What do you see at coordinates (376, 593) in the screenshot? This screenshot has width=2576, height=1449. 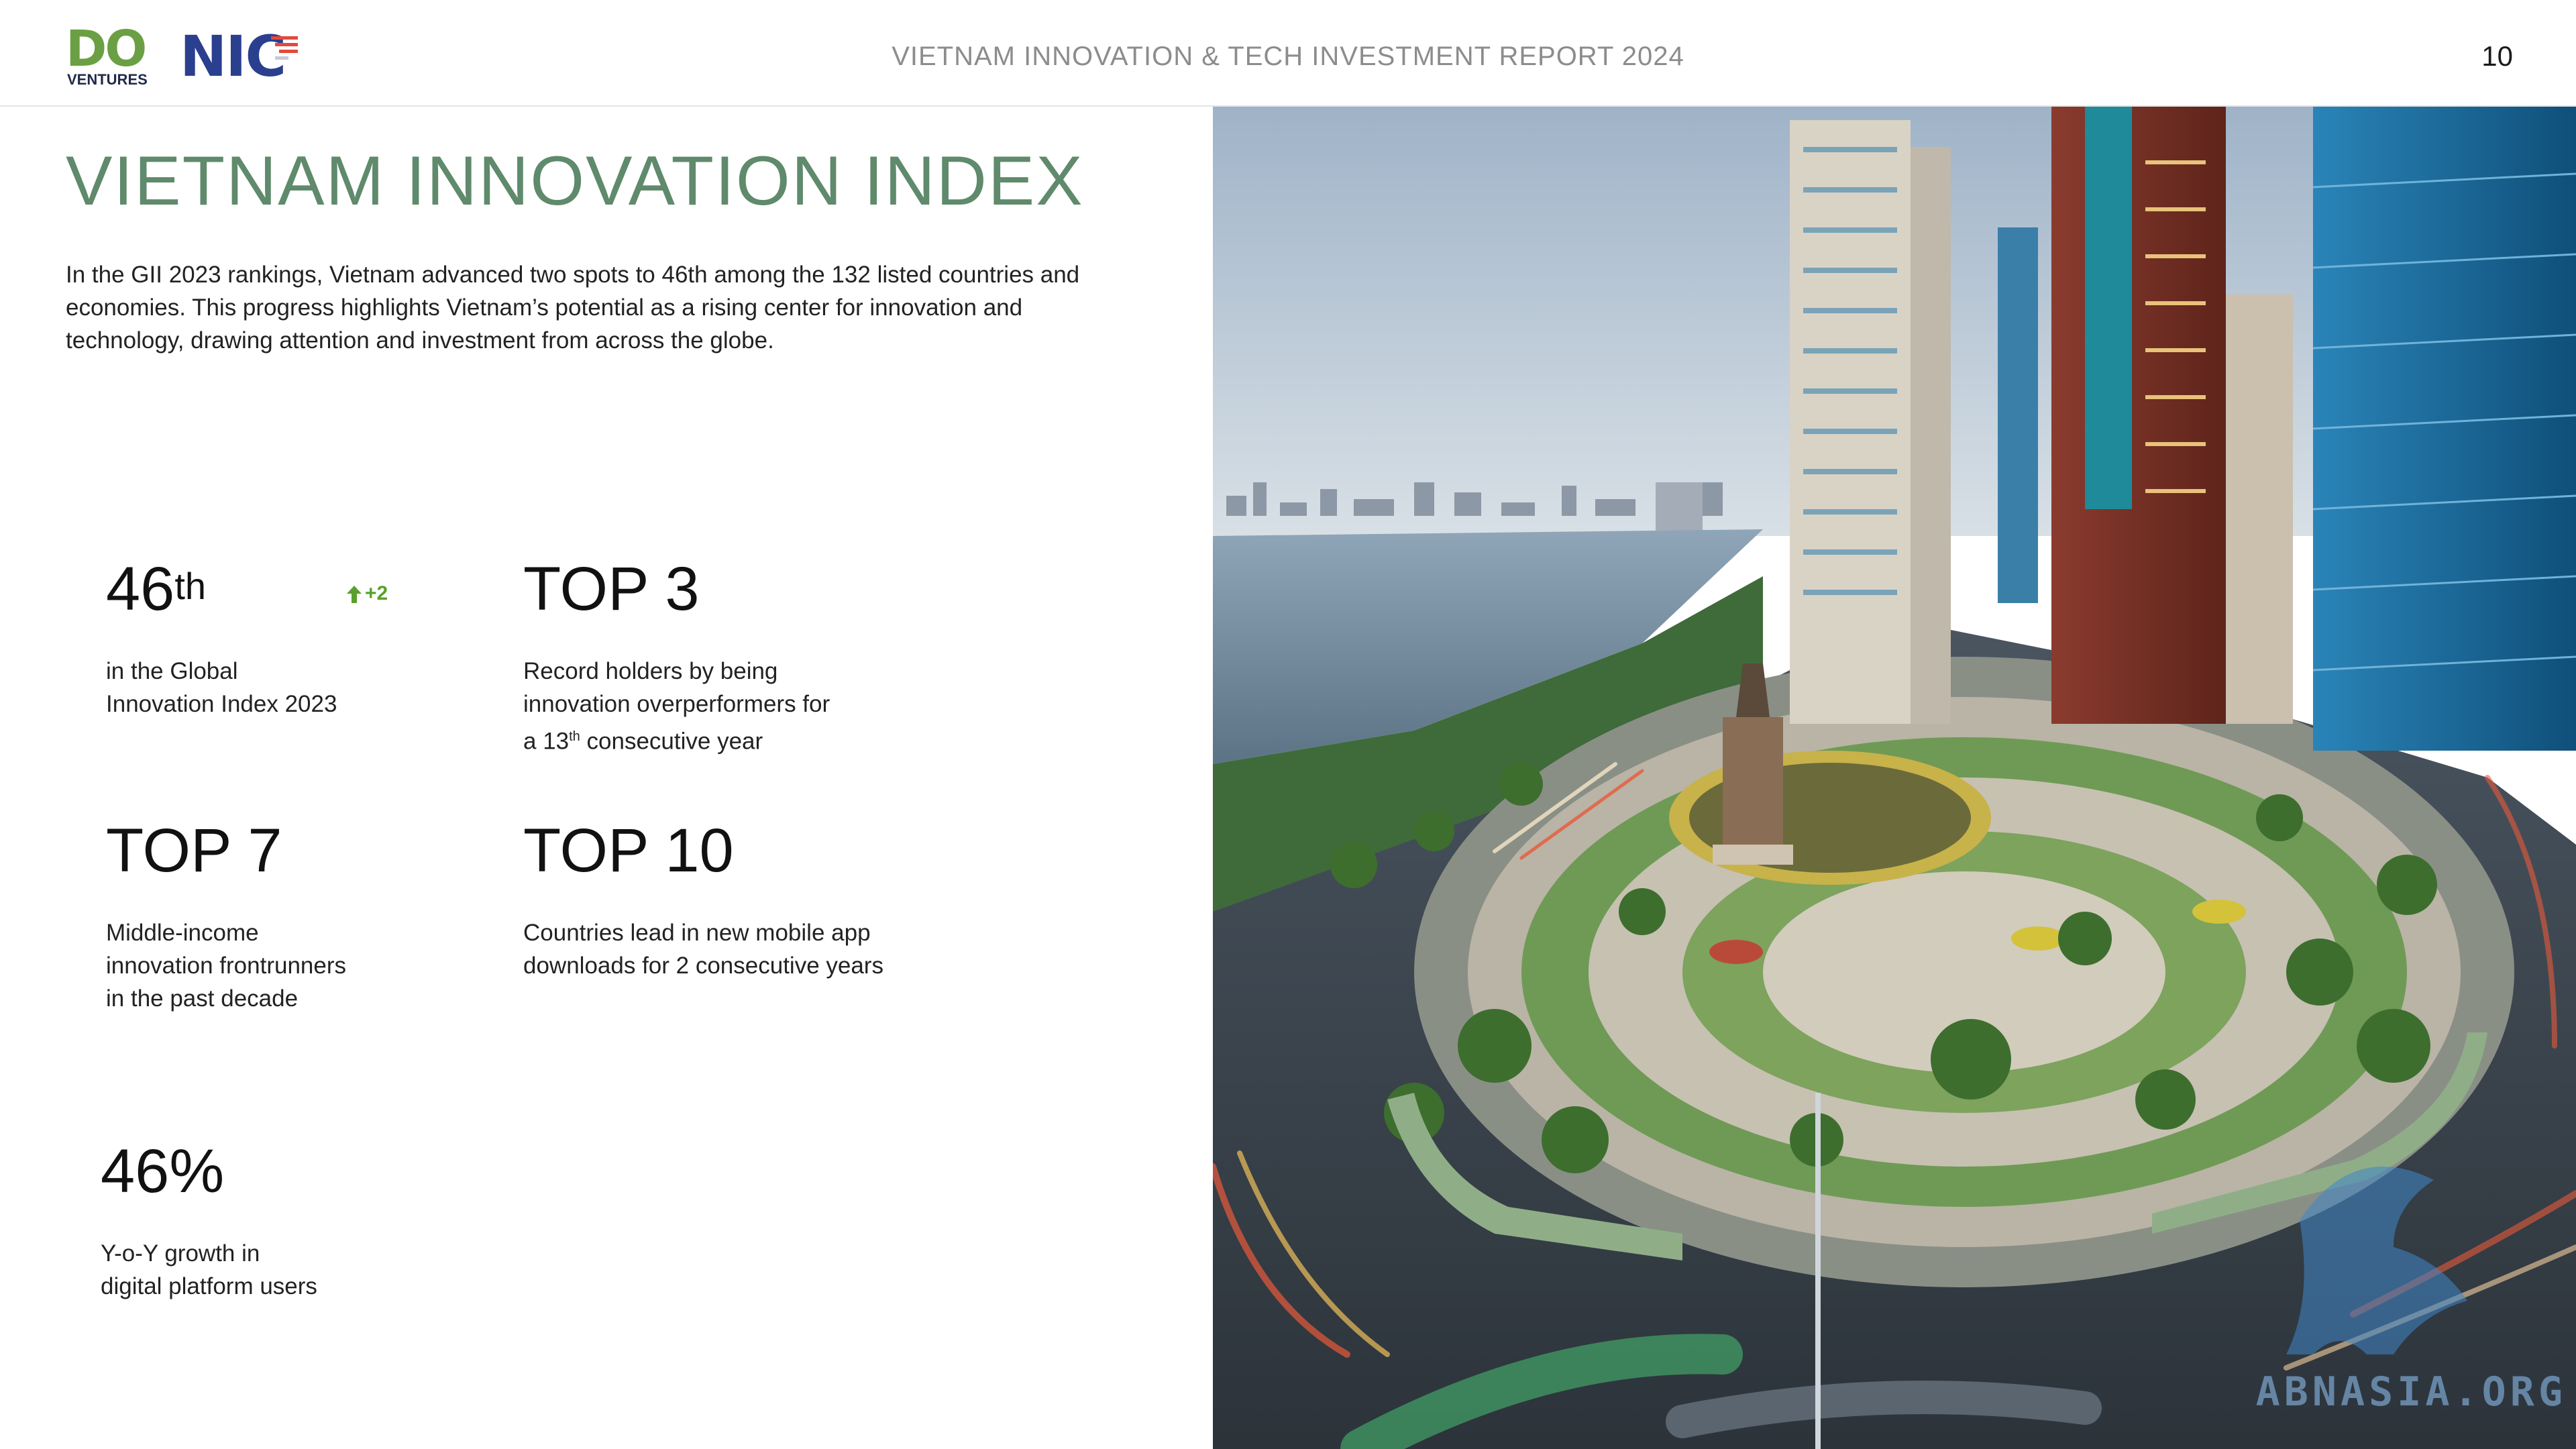 I see `rank-change-value: +2` at bounding box center [376, 593].